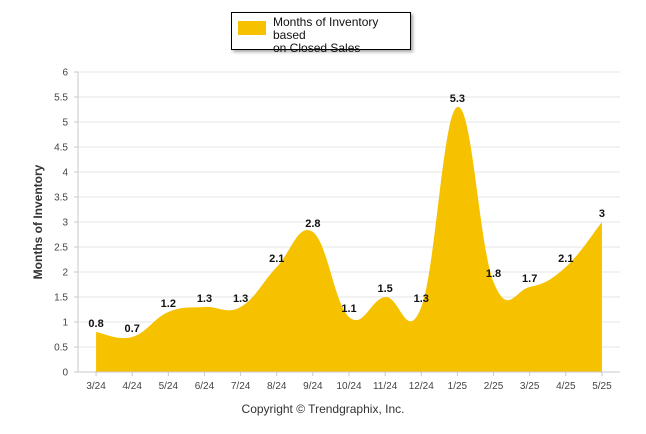 This screenshot has width=646, height=434. What do you see at coordinates (205, 386) in the screenshot?
I see `x-tick-label: 6/24` at bounding box center [205, 386].